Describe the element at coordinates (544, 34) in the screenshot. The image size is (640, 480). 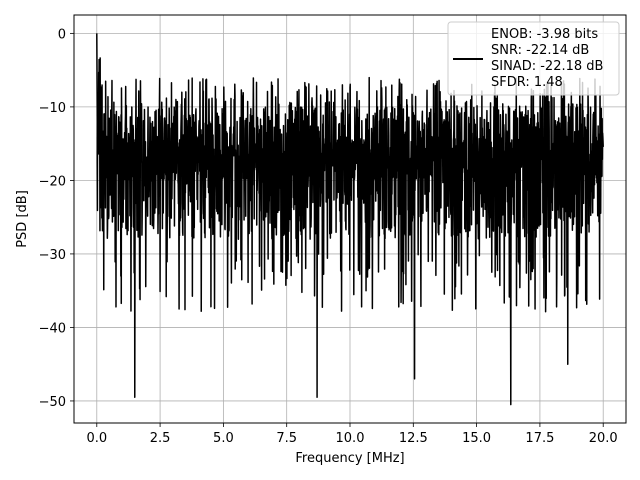
I see `legend-enob: ENOB: -3.98 bits` at that location.